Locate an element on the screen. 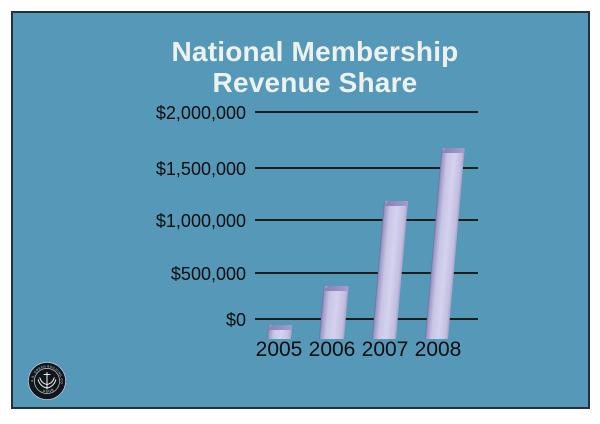 Image resolution: width=600 pixels, height=424 pixels. chart-title: National Membership Revenue Share is located at coordinates (315, 67).